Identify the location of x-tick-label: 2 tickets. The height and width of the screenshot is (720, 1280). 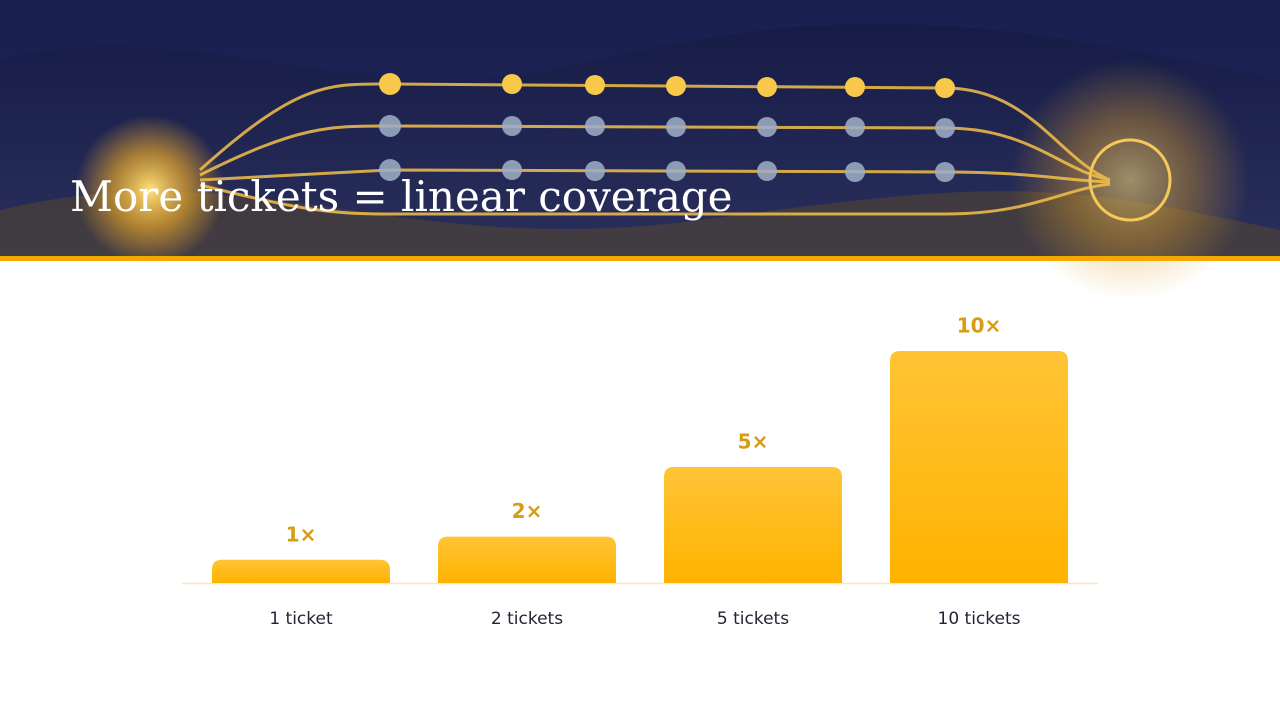
(527, 619).